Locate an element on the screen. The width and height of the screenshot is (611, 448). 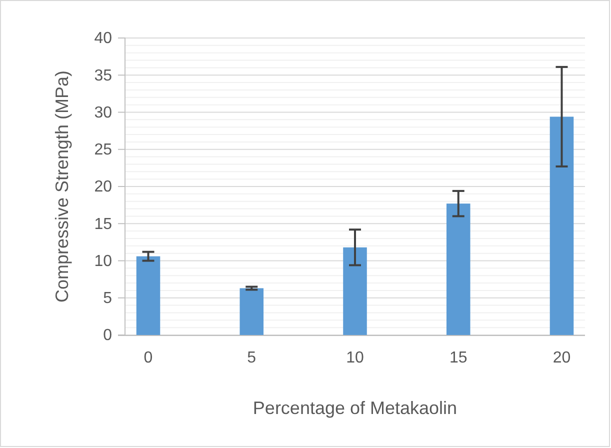
x-tick-label: 10 is located at coordinates (355, 357).